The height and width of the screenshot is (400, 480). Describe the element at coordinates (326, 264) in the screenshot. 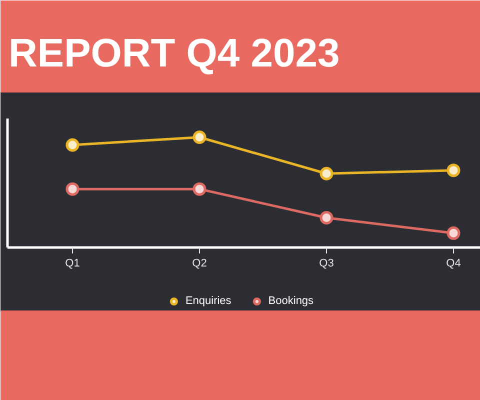

I see `x-tick-label: Q3` at that location.